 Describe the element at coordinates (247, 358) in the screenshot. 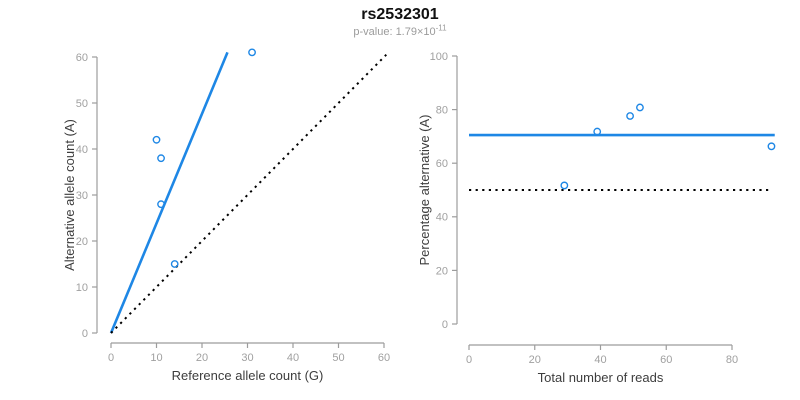

I see `x-tick-label: 30` at that location.